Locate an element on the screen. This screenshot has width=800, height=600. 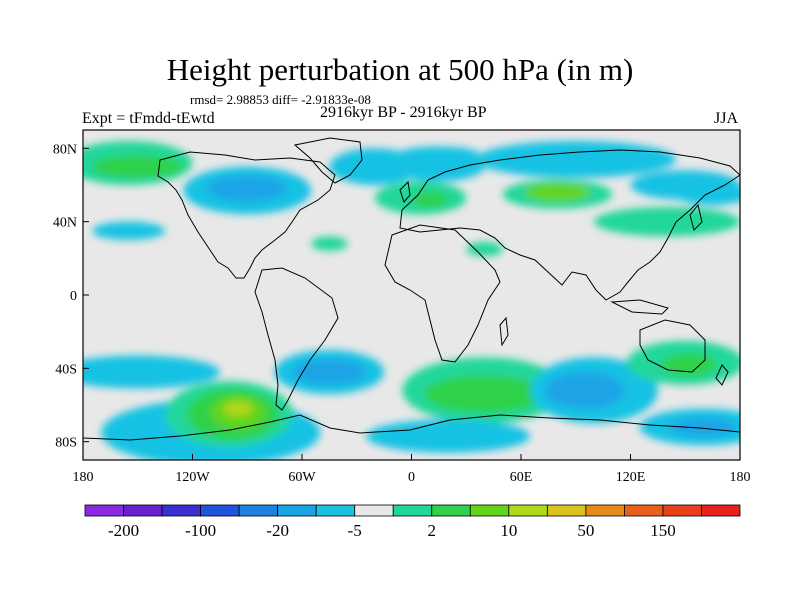
coast-japan is located at coordinates (696, 217).